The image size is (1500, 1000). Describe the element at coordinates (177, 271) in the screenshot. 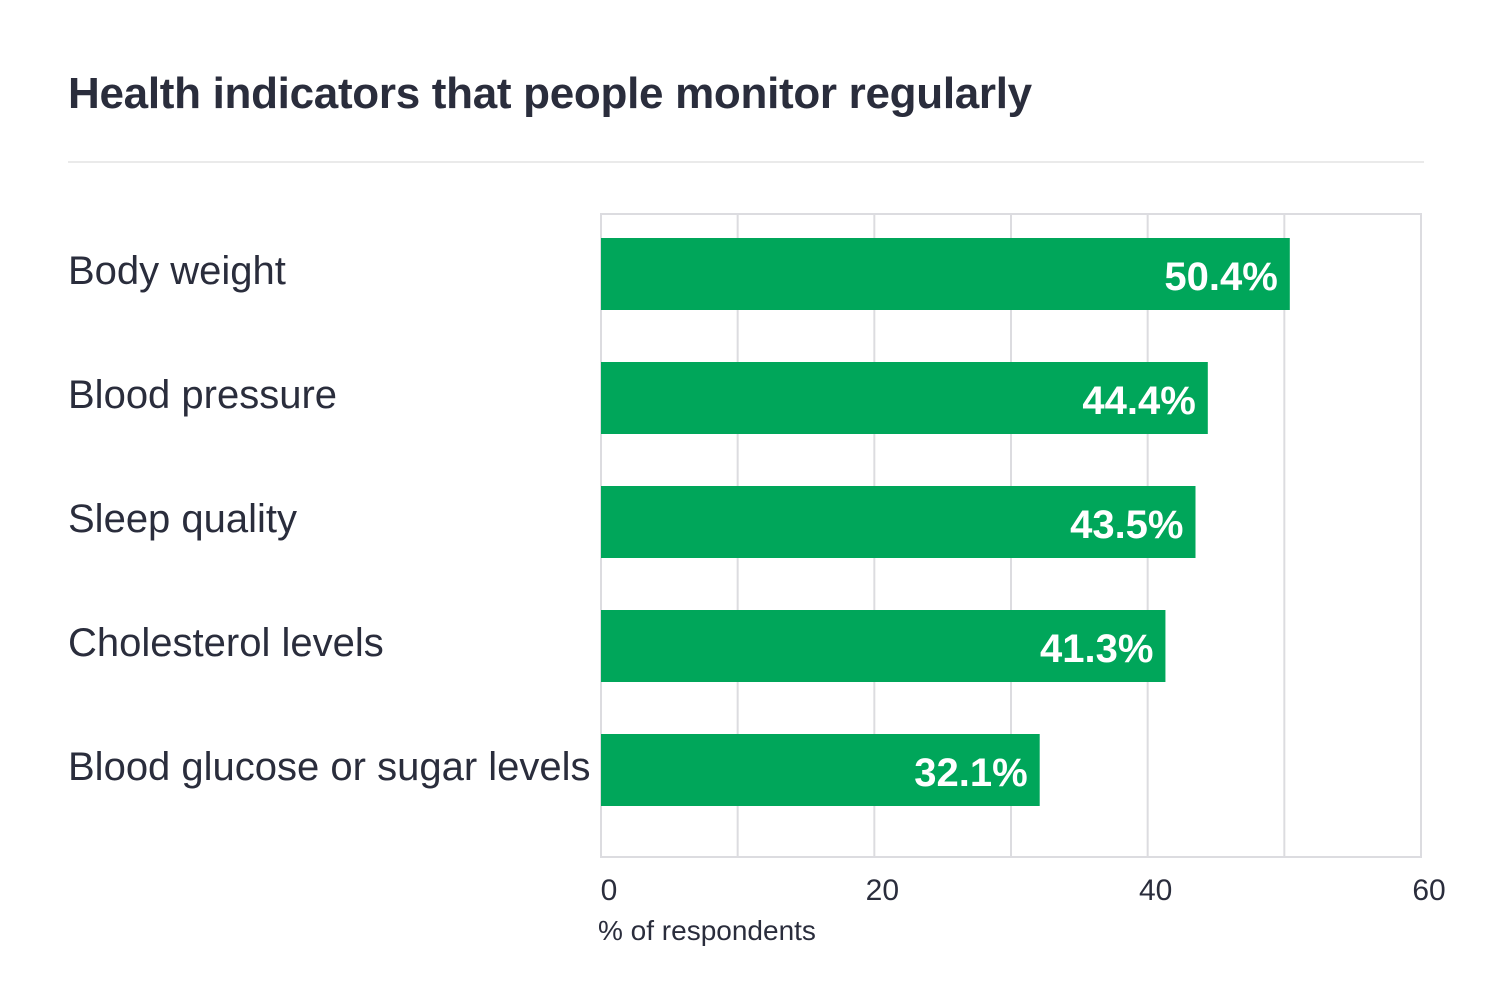

I see `category-label-1: Body weight` at that location.